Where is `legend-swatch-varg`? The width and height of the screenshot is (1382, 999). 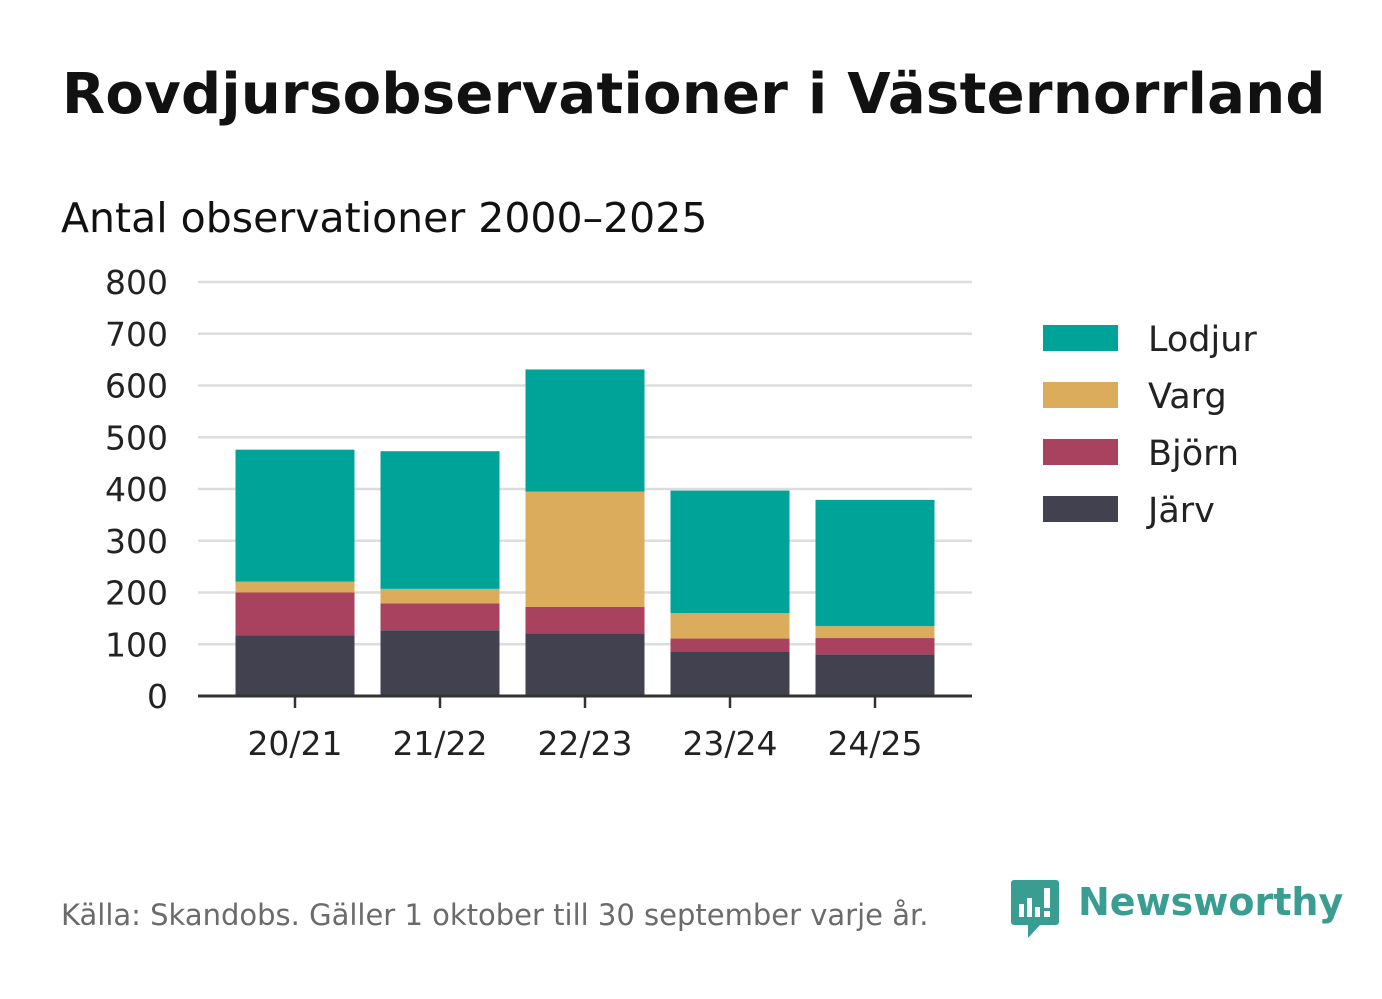
legend-swatch-varg is located at coordinates (1080, 395).